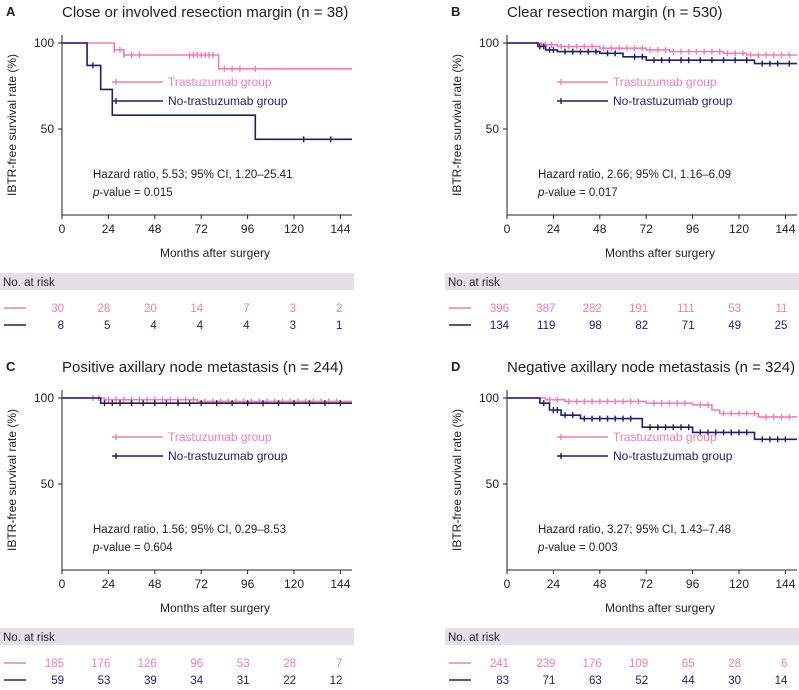  What do you see at coordinates (340, 229) in the screenshot?
I see `x-tick-label: 144` at bounding box center [340, 229].